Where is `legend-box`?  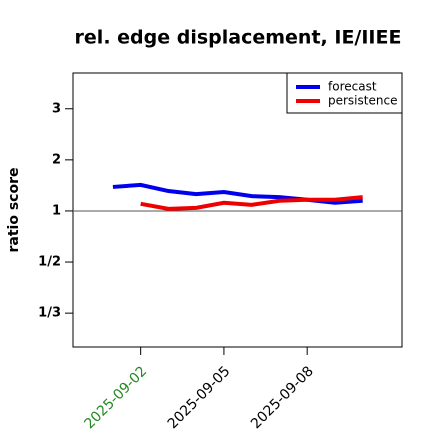 legend-box is located at coordinates (344, 93).